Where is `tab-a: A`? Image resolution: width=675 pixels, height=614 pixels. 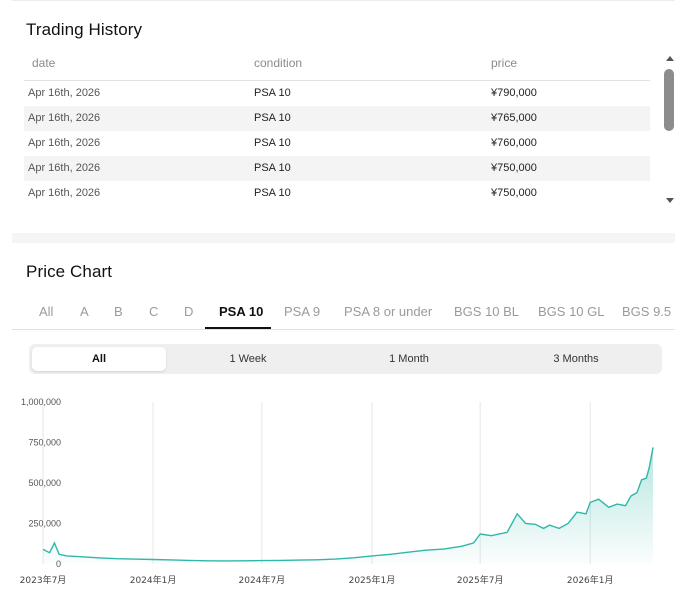
tab-a: A is located at coordinates (84, 311).